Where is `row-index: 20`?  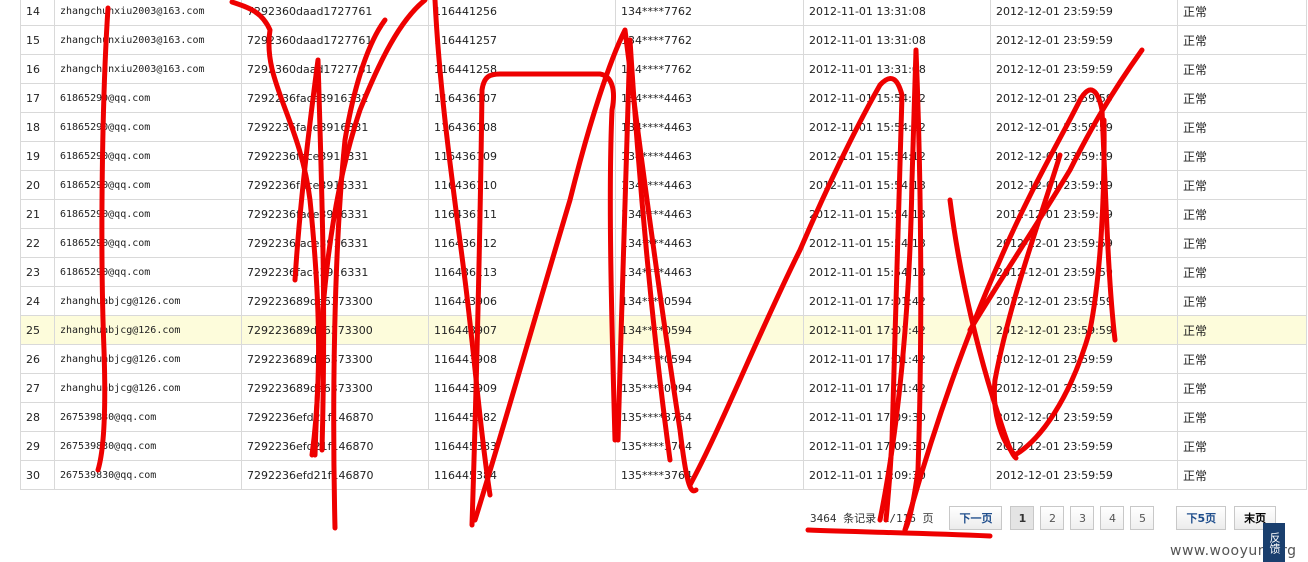
row-index: 20 is located at coordinates (37, 185).